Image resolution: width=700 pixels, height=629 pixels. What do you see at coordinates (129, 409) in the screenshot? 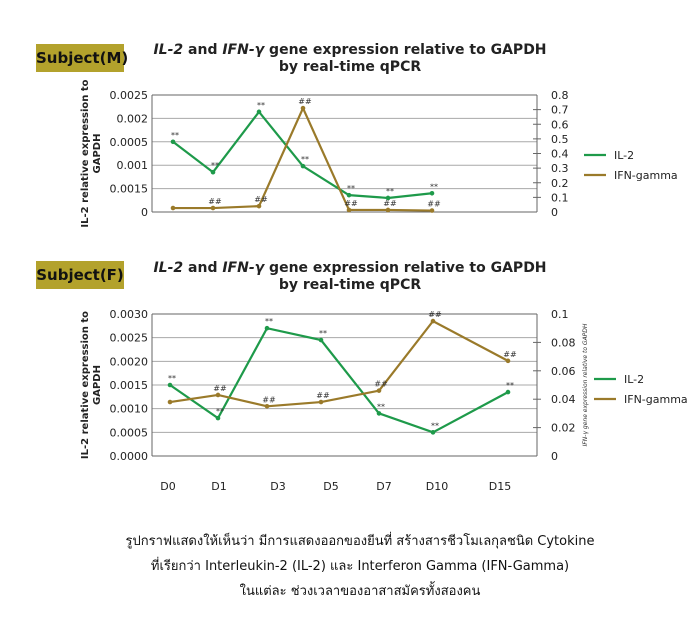
I see `left-tick-label: 0.0010` at bounding box center [129, 409].